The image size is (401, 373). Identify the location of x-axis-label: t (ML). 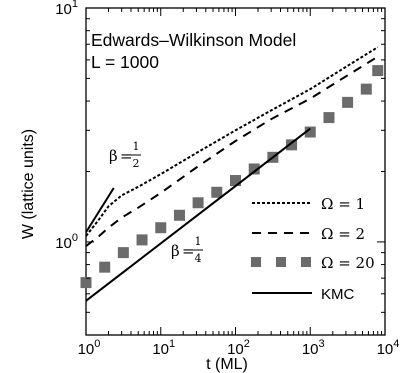
(227, 364).